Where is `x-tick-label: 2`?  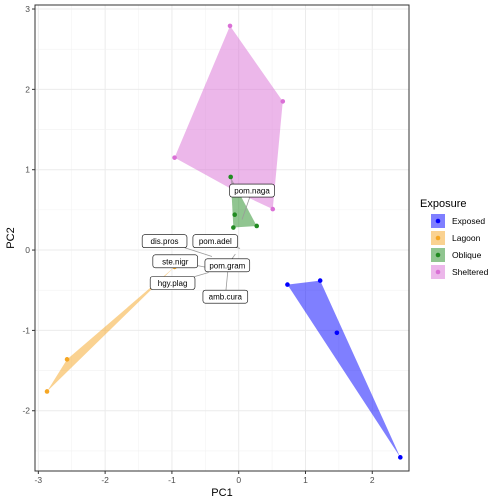 x-tick-label: 2 is located at coordinates (372, 480).